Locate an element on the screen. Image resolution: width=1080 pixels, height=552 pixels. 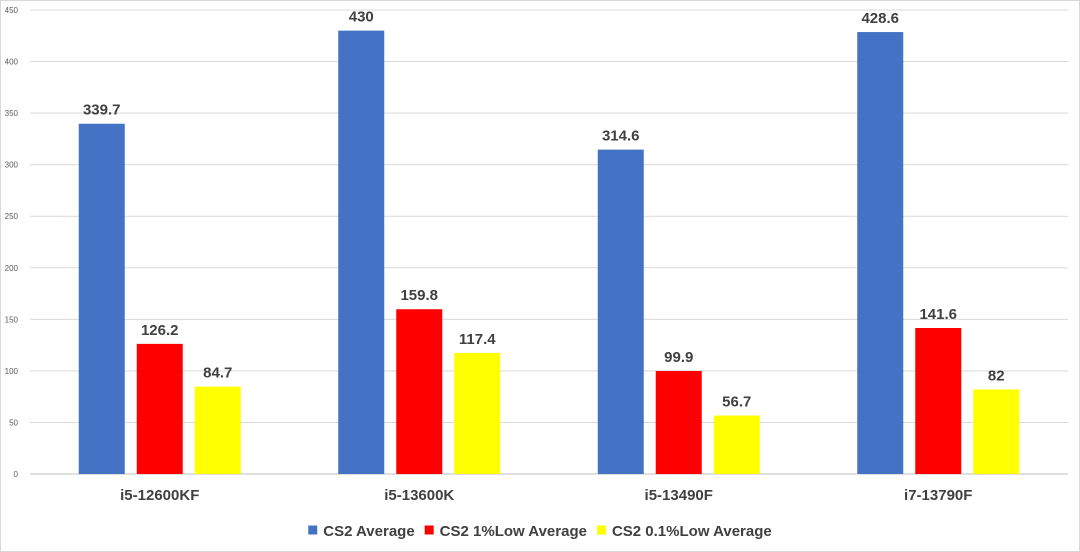
data-label: 82 is located at coordinates (996, 375).